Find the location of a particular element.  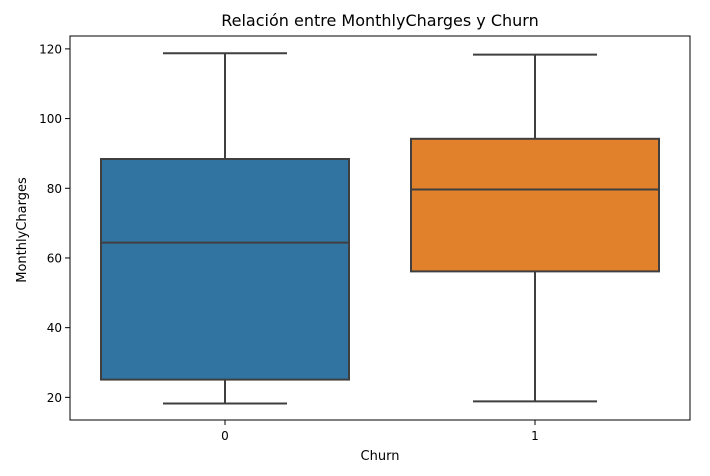

y-tick-label: 40 is located at coordinates (54, 328).